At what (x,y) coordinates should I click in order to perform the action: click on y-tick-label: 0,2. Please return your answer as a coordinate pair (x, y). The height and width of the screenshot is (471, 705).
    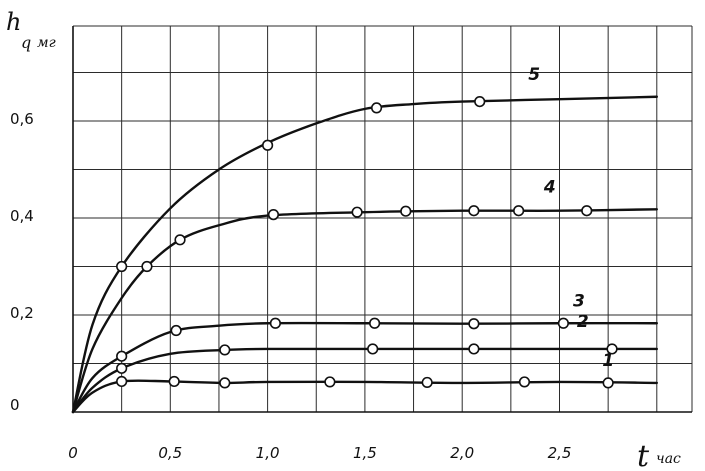
    Looking at the image, I should click on (22, 313).